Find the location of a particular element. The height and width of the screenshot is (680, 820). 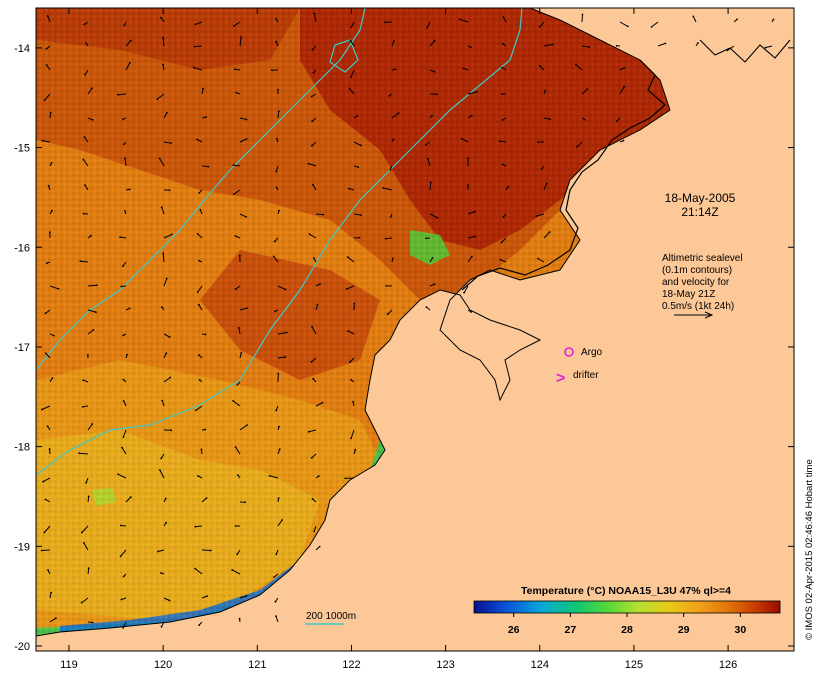

y-tick-label: -17 is located at coordinates (22, 348).